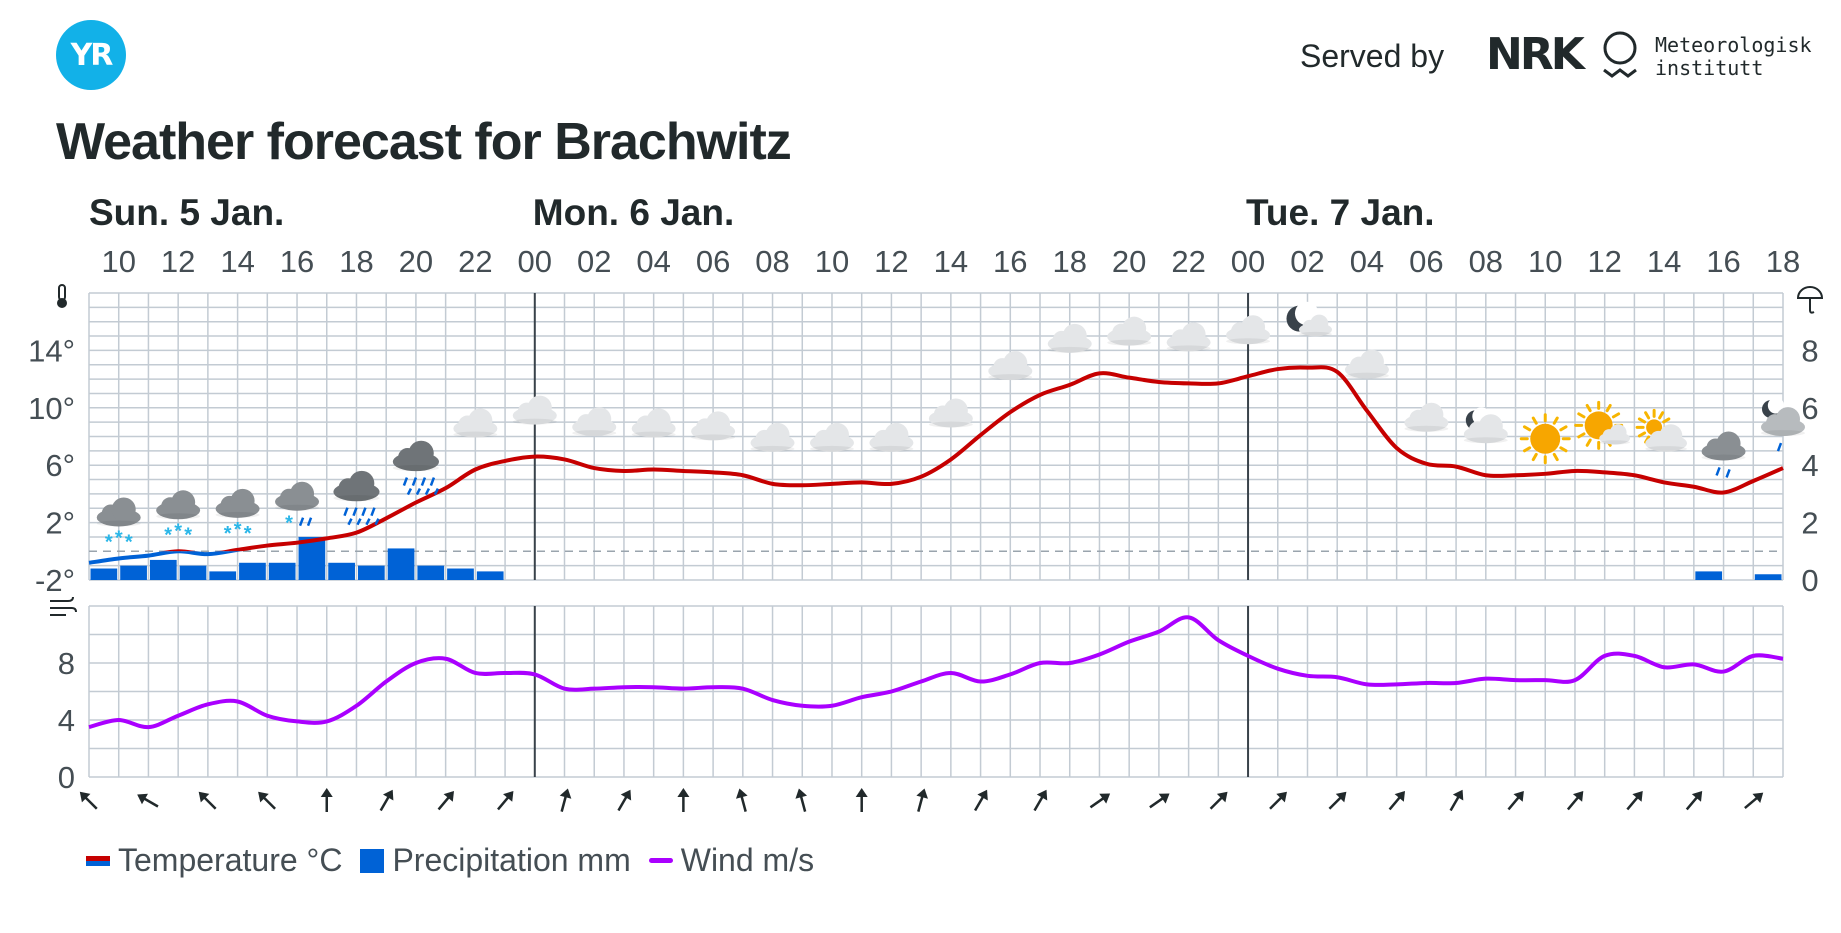  Describe the element at coordinates (1129, 261) in the screenshot. I see `hour-tick-label: 20` at that location.